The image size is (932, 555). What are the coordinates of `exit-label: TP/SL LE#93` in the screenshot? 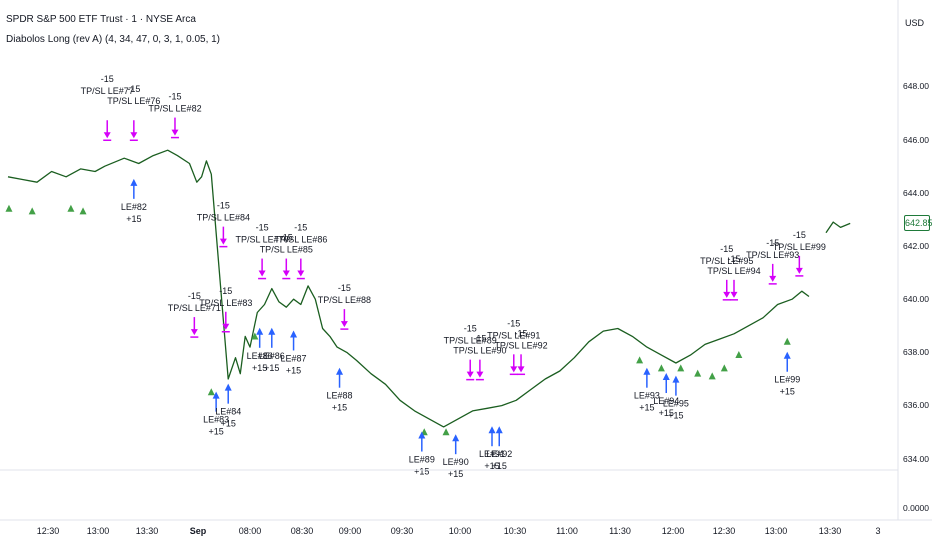 It's located at (772, 255).